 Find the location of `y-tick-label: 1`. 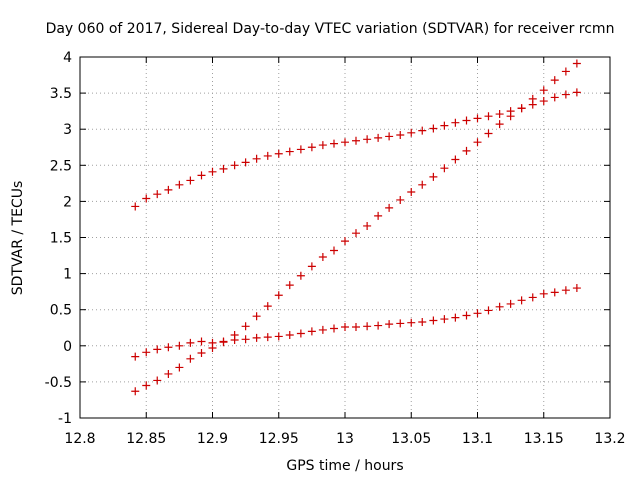

y-tick-label: 1 is located at coordinates (67, 275).